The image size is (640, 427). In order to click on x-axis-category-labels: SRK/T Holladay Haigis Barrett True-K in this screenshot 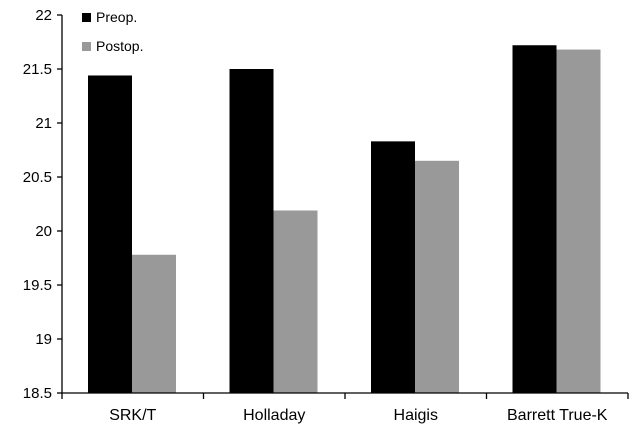, I will do `click(358, 415)`.